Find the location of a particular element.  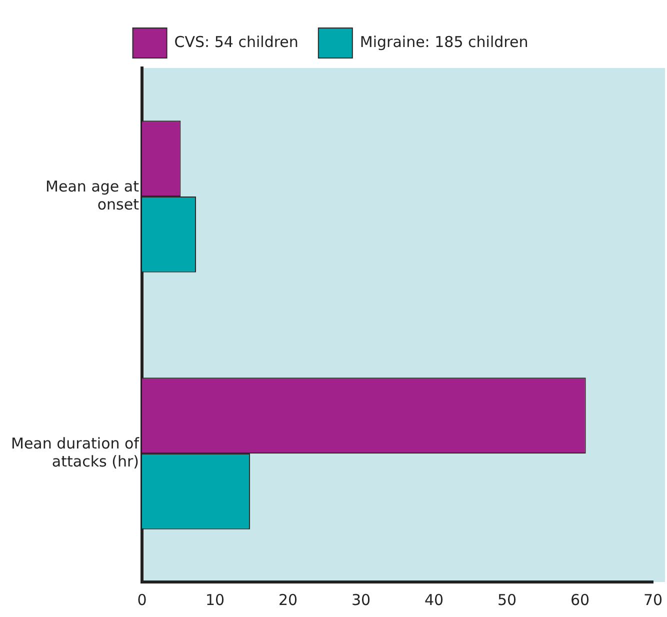

y-tick-label: Mean age at onset is located at coordinates (93, 195).